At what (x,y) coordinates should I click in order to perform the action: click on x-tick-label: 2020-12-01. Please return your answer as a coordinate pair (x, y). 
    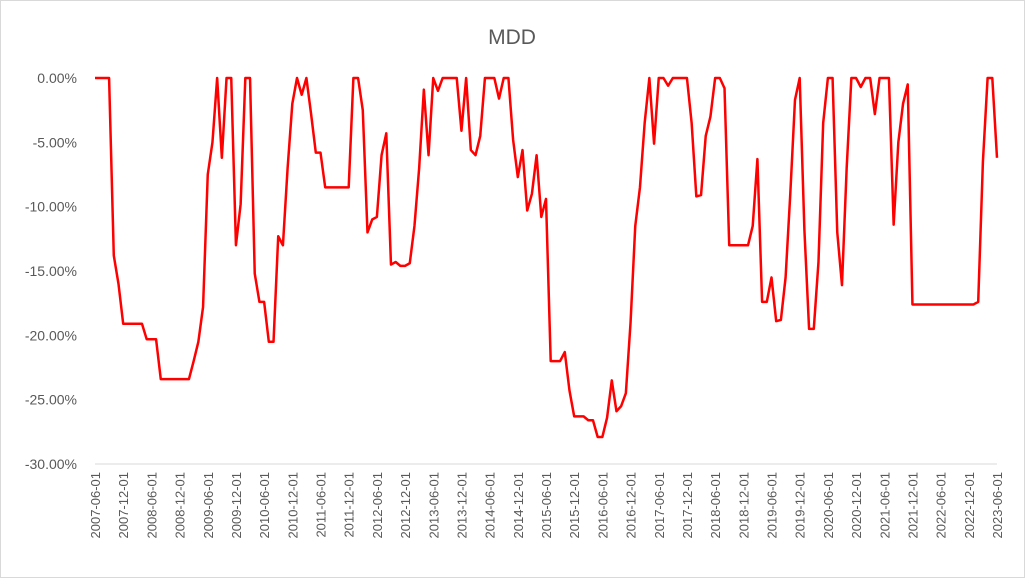
    Looking at the image, I should click on (856, 505).